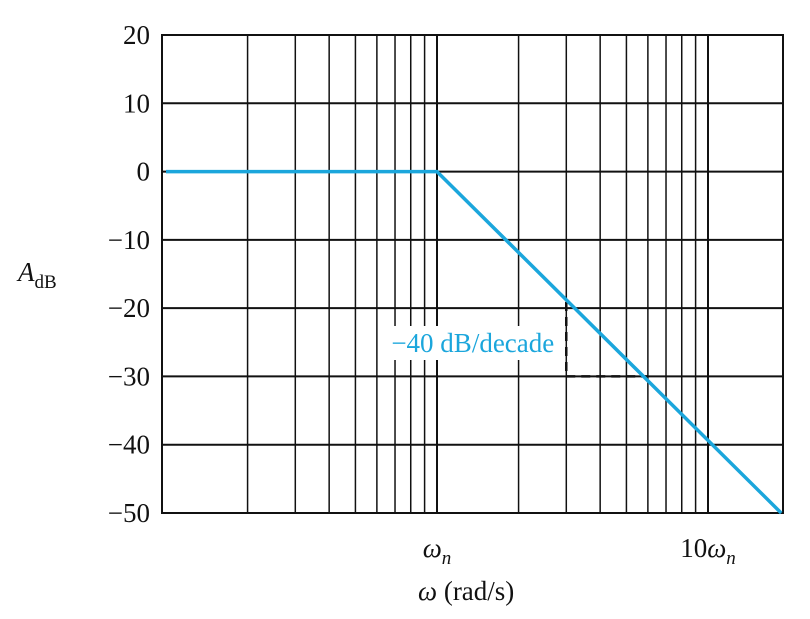  Describe the element at coordinates (25, 272) in the screenshot. I see `y-axis-symbol: A` at that location.